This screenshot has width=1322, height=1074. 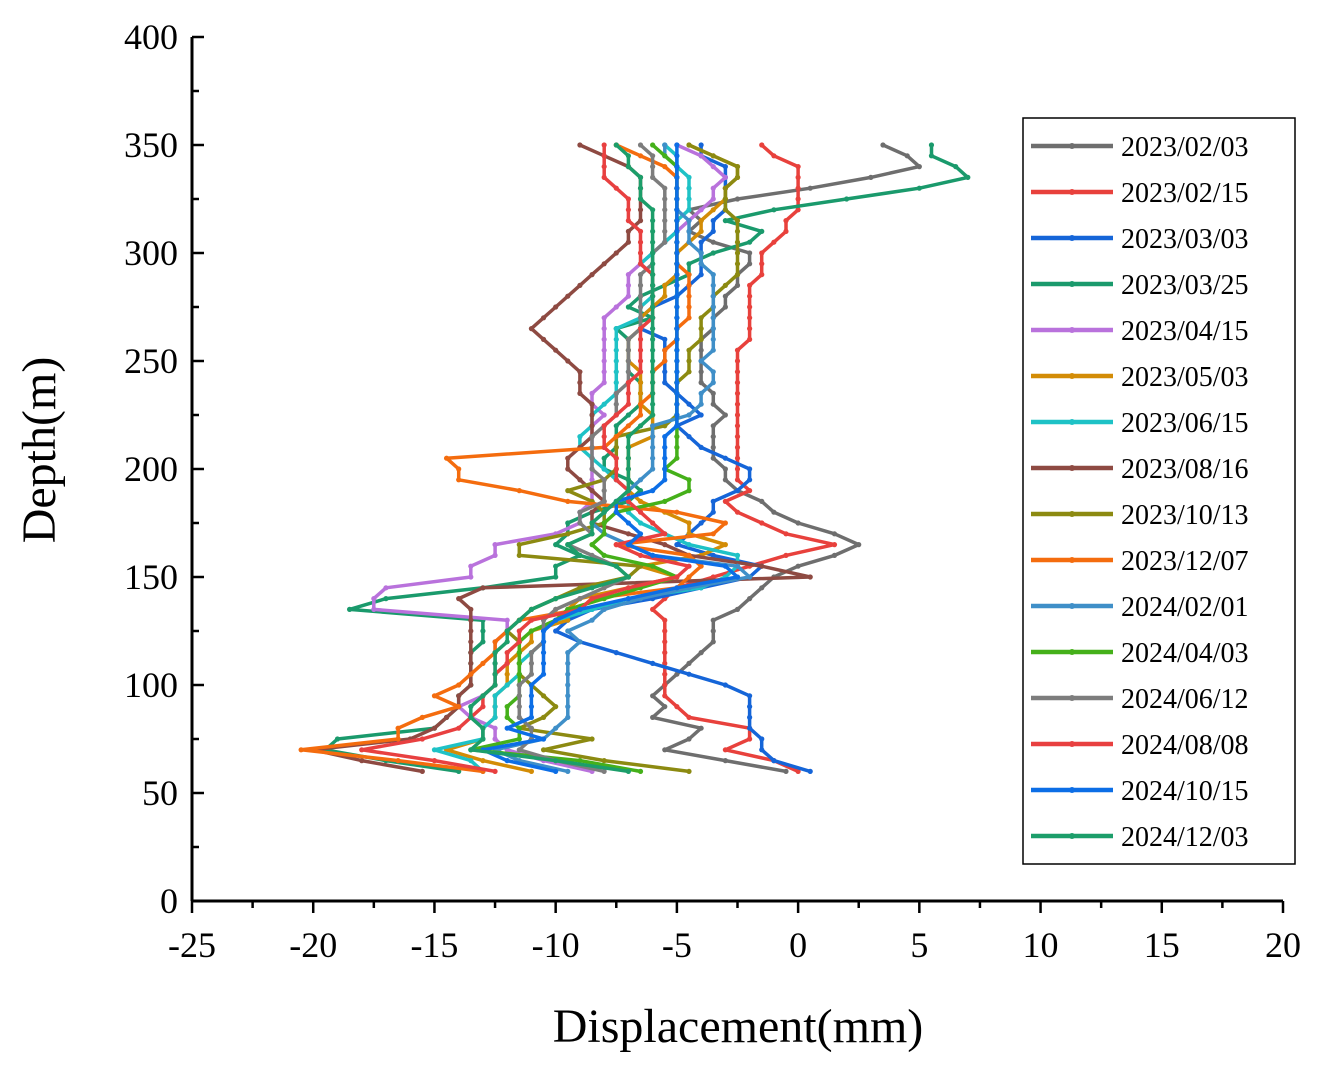 What do you see at coordinates (1185, 515) in the screenshot?
I see `legend-label: 2023/10/13` at bounding box center [1185, 515].